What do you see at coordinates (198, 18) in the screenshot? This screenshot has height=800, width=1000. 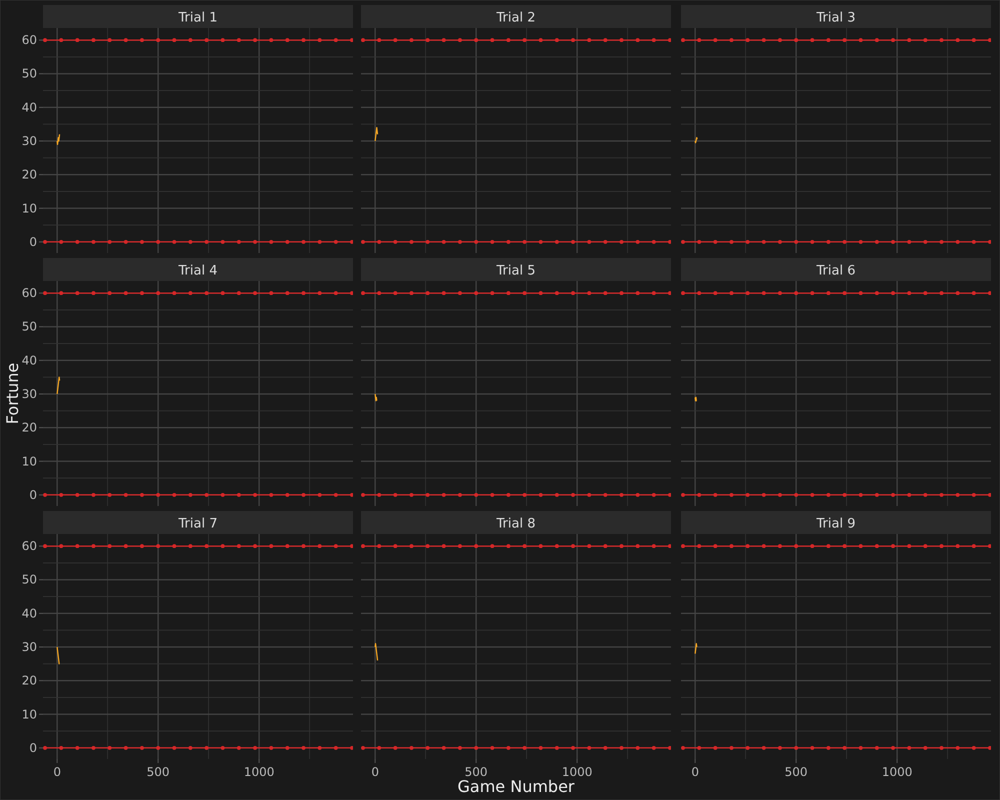 I see `chart-title: Trial 1` at bounding box center [198, 18].